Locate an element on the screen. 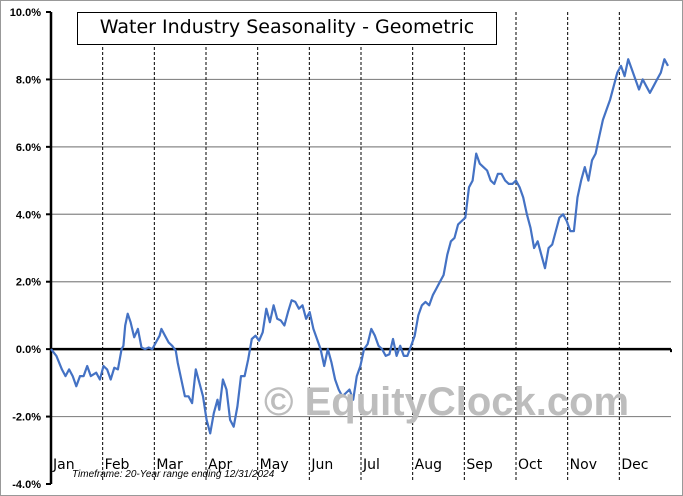 This screenshot has width=683, height=496. y-tick-label: -4.0% is located at coordinates (26, 485).